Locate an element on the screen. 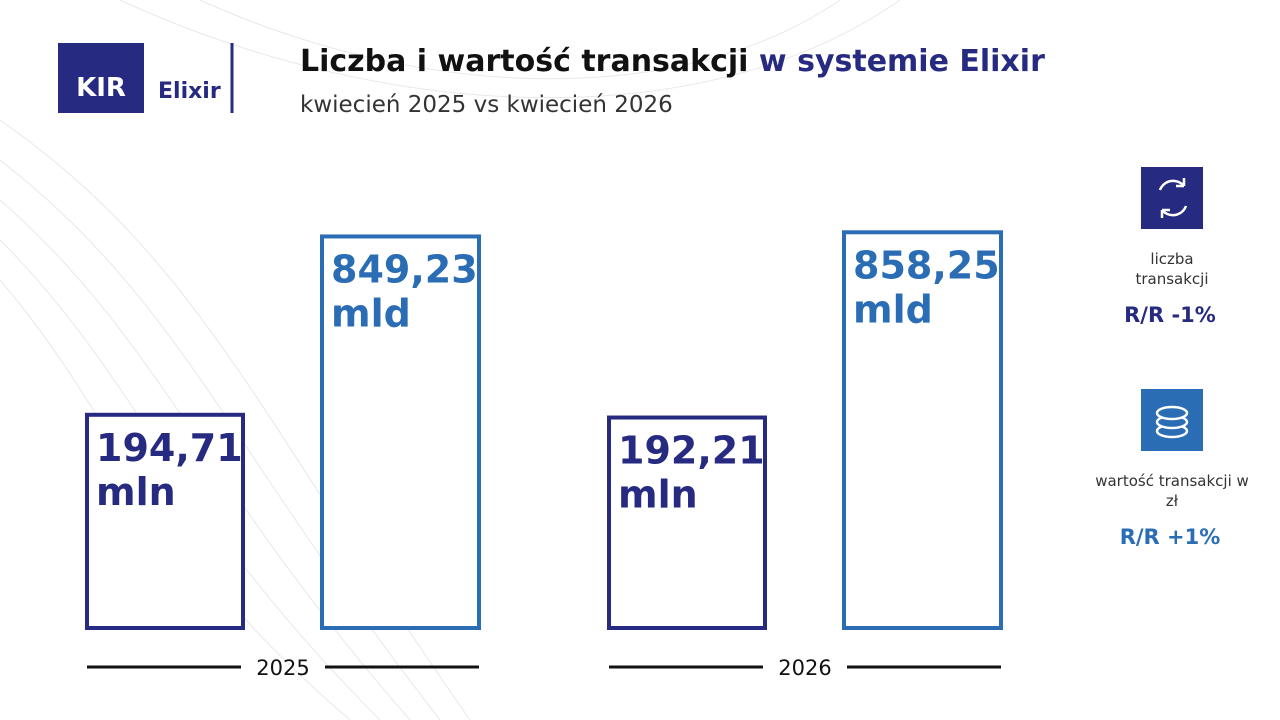  logo-name: Elixir is located at coordinates (189, 91).